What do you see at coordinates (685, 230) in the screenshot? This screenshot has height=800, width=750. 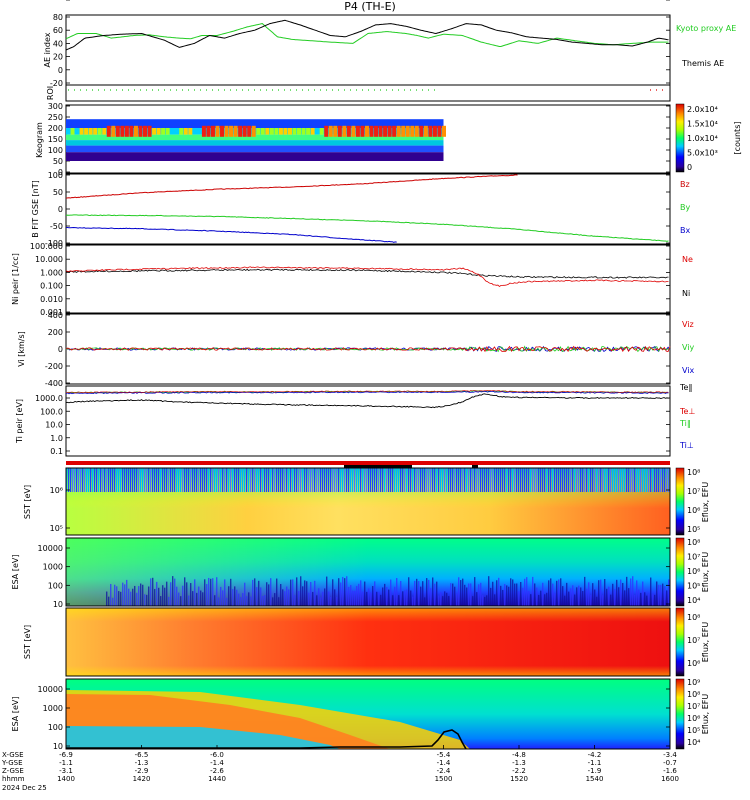 I see `legend-bx: Bx` at bounding box center [685, 230].